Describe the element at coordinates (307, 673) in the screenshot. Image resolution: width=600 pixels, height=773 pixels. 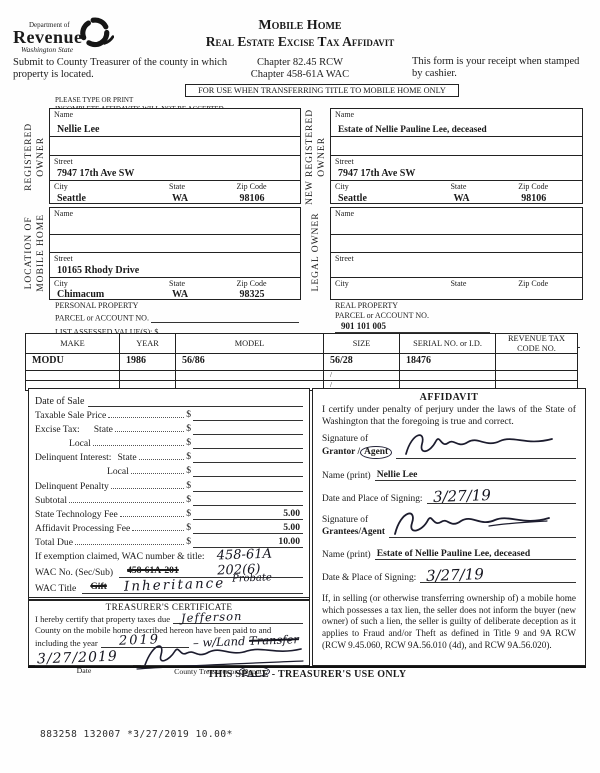
I see `treasurer-use-only-bar: THIS SPACE - TREASURER'S USE ONLY` at that location.